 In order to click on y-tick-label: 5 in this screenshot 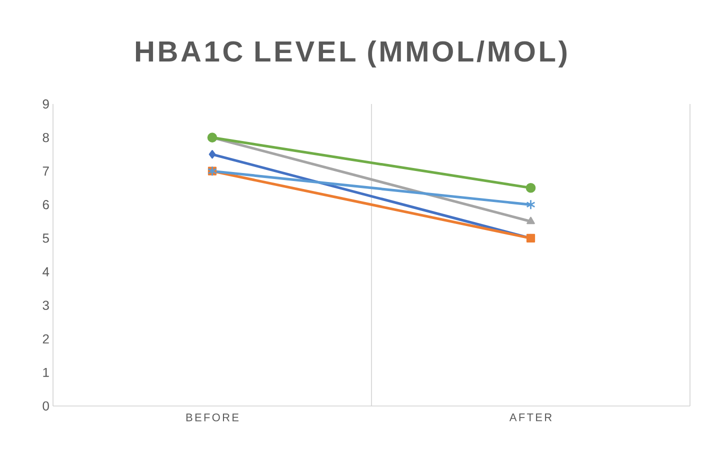, I will do `click(45, 238)`.